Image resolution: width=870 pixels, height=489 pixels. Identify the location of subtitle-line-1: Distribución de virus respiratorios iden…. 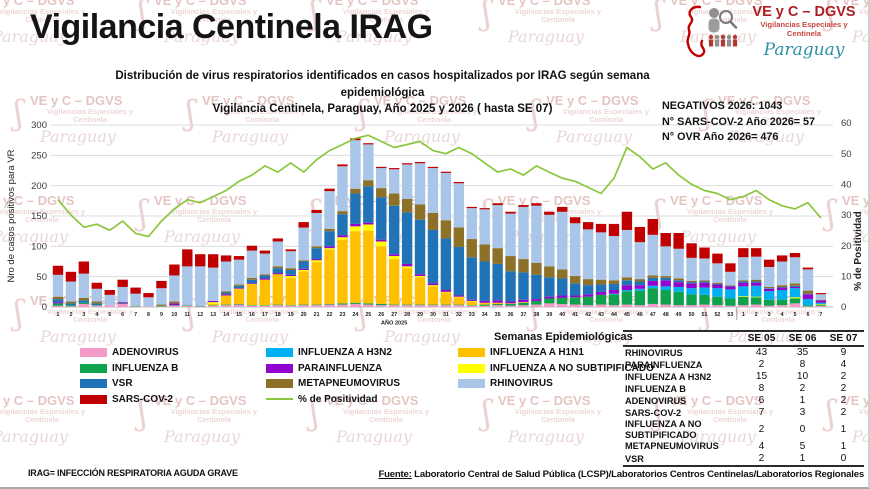
(382, 84).